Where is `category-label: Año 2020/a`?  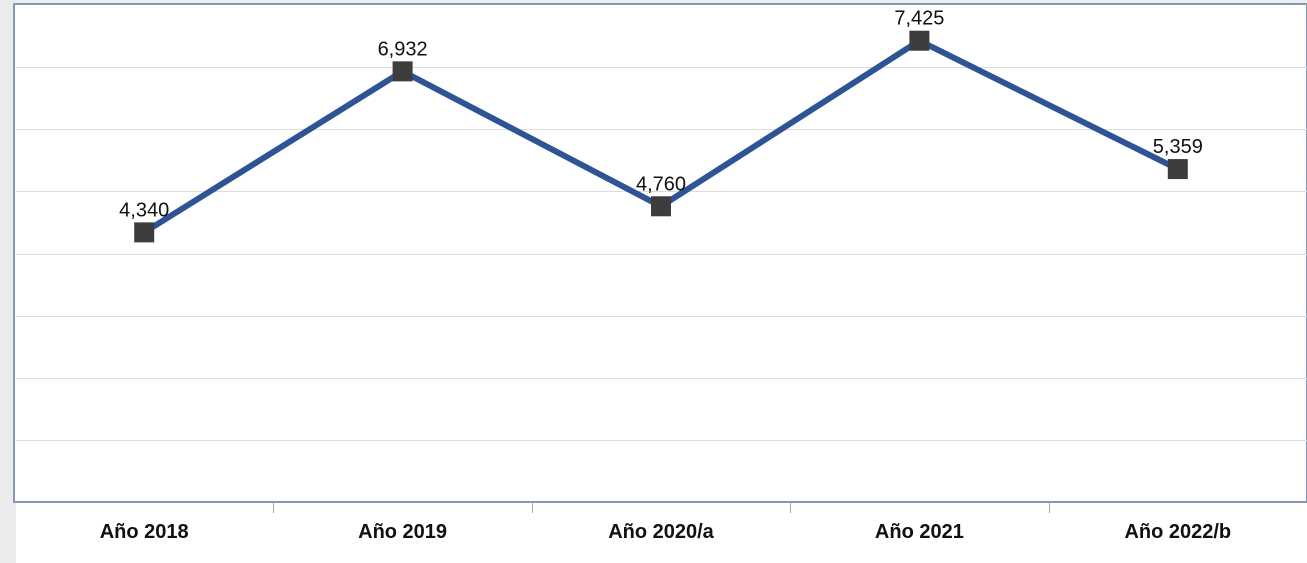 category-label: Año 2020/a is located at coordinates (661, 532).